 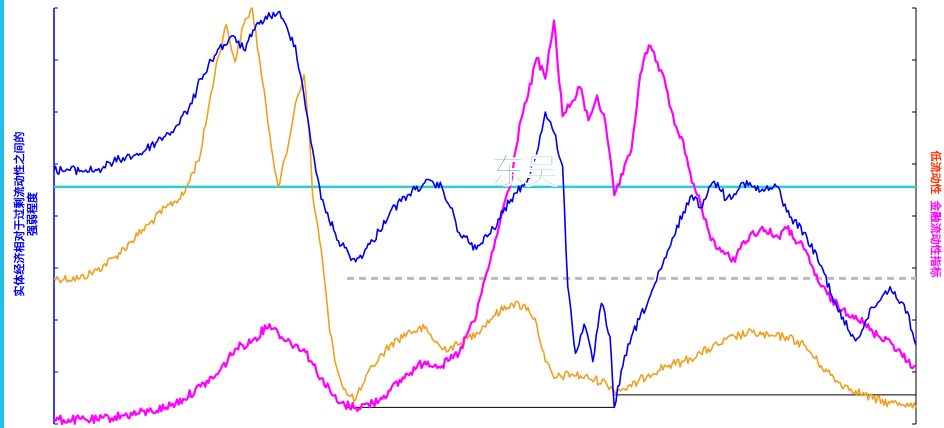 I want to click on watermark-text: 东吴, so click(x=525, y=172).